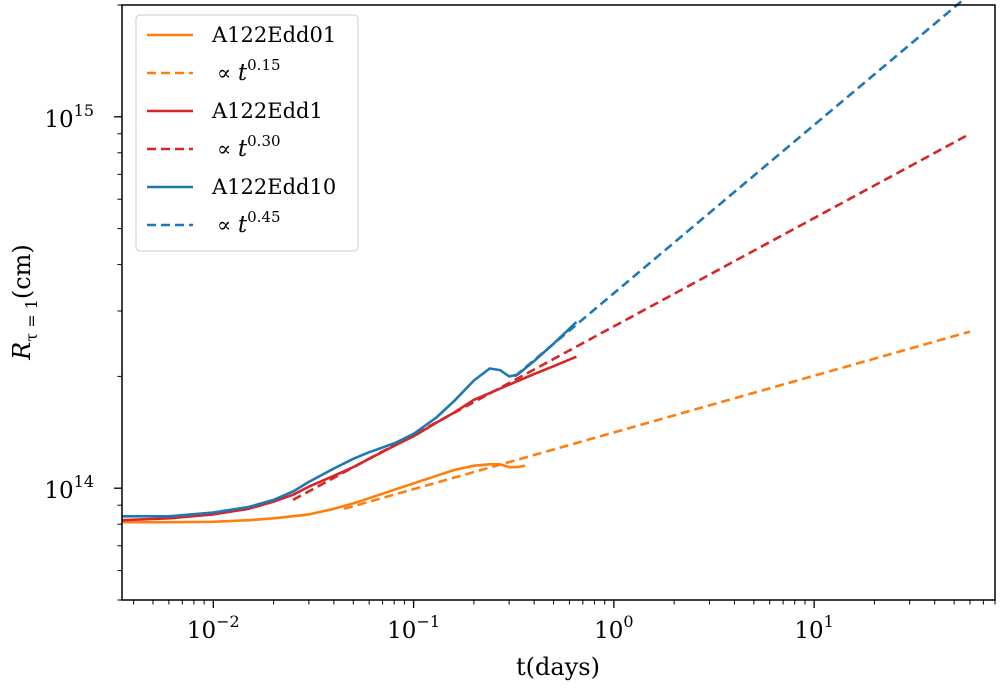 The image size is (1000, 688). I want to click on legend-exponent: 0.15, so click(263, 65).